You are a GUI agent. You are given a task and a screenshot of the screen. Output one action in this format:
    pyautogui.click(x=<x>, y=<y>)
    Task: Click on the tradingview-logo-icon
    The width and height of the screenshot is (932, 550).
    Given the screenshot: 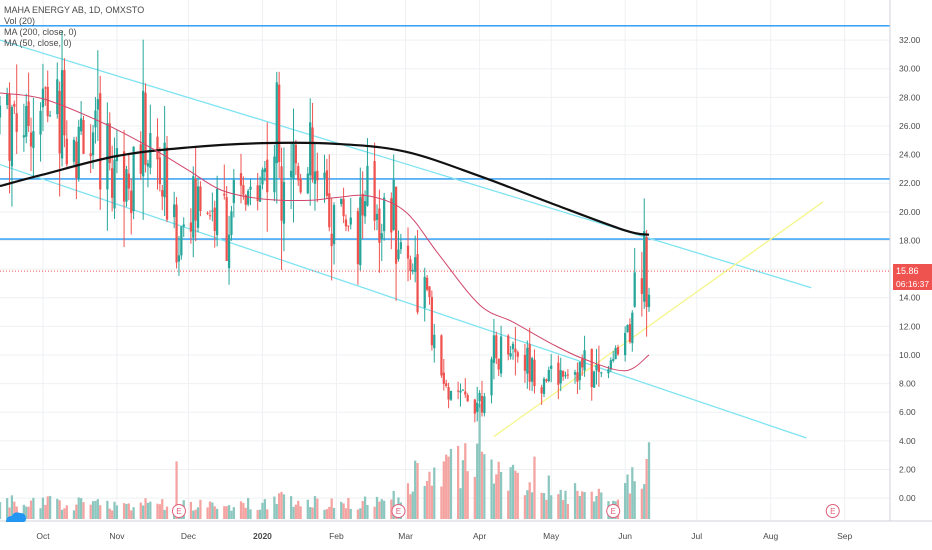 What is the action you would take?
    pyautogui.click(x=16, y=517)
    